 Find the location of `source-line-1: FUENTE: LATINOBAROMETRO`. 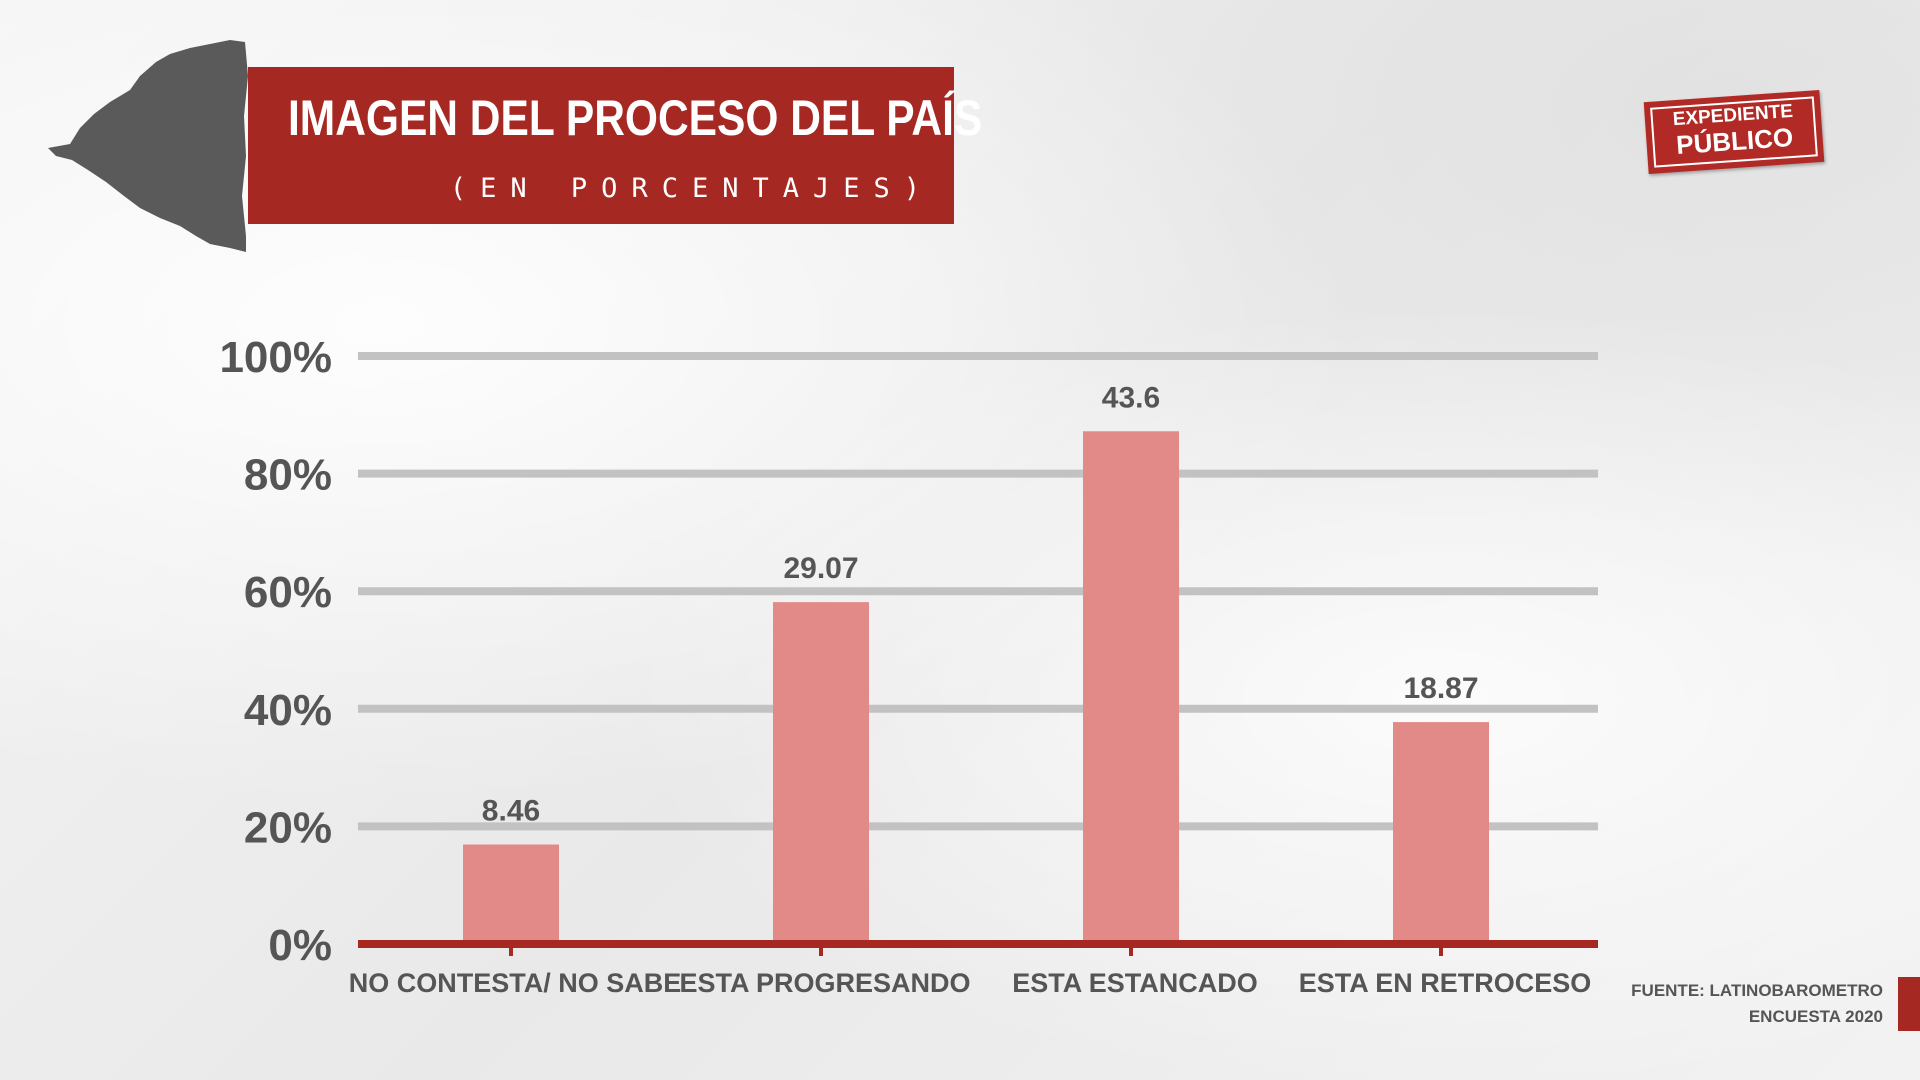

source-line-1: FUENTE: LATINOBAROMETRO is located at coordinates (1757, 990).